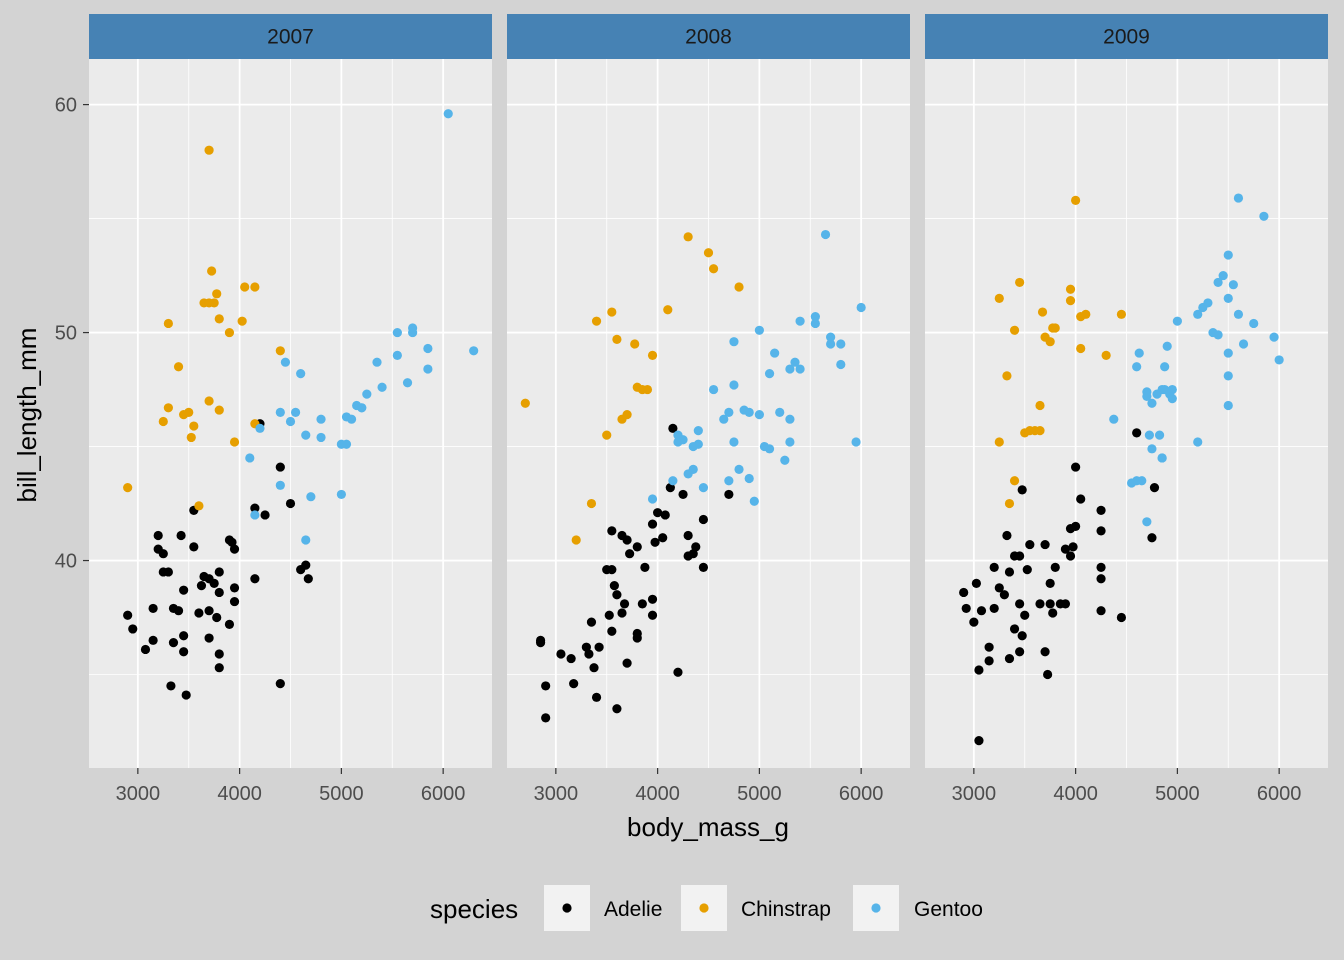 This screenshot has height=960, width=1344. What do you see at coordinates (633, 909) in the screenshot?
I see `legend-label-adelie: Adelie` at bounding box center [633, 909].